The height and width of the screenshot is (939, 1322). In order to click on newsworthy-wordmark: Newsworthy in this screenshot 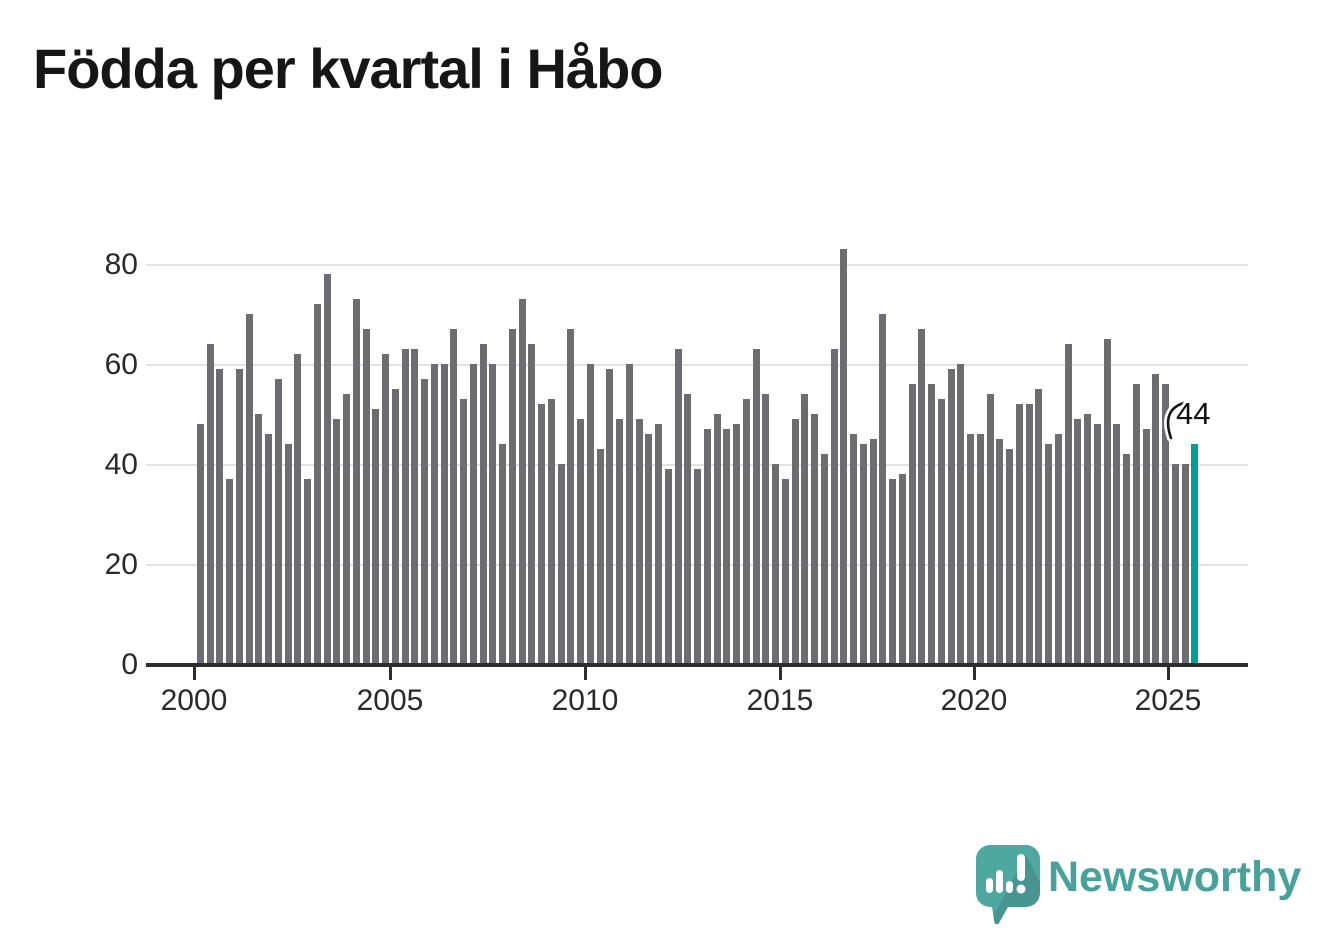, I will do `click(1175, 877)`.